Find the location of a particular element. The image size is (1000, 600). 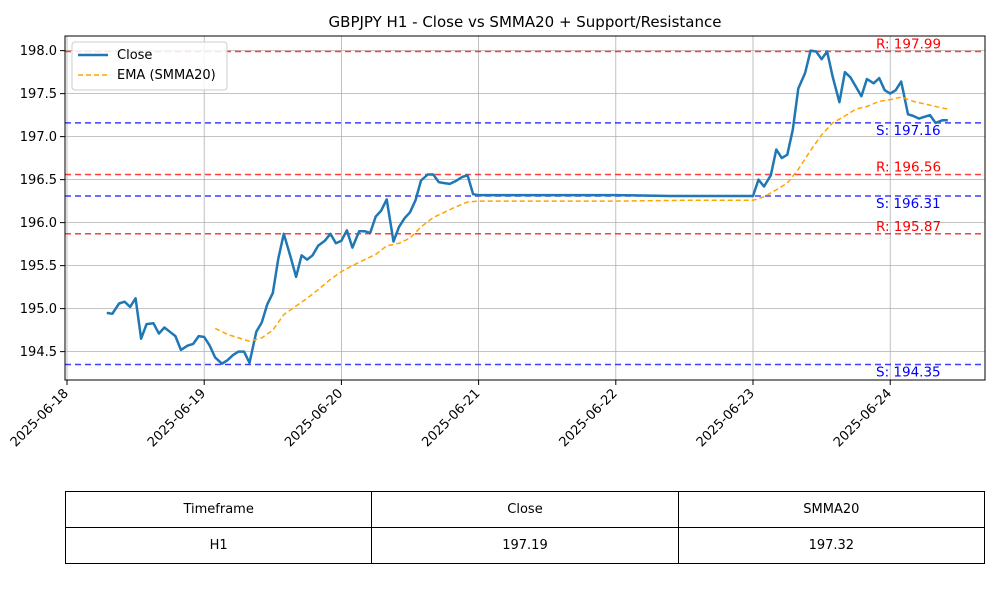

table-row: H1 197.19 197.32 is located at coordinates (525, 545).